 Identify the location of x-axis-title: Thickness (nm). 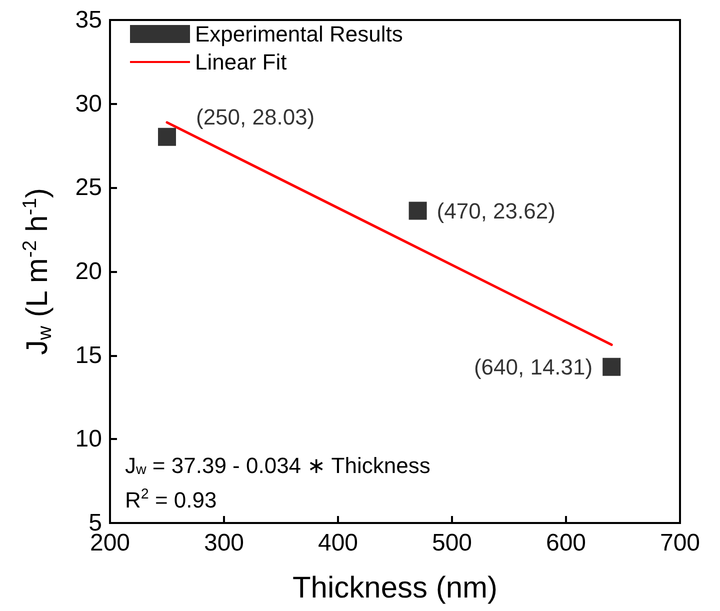
(395, 588).